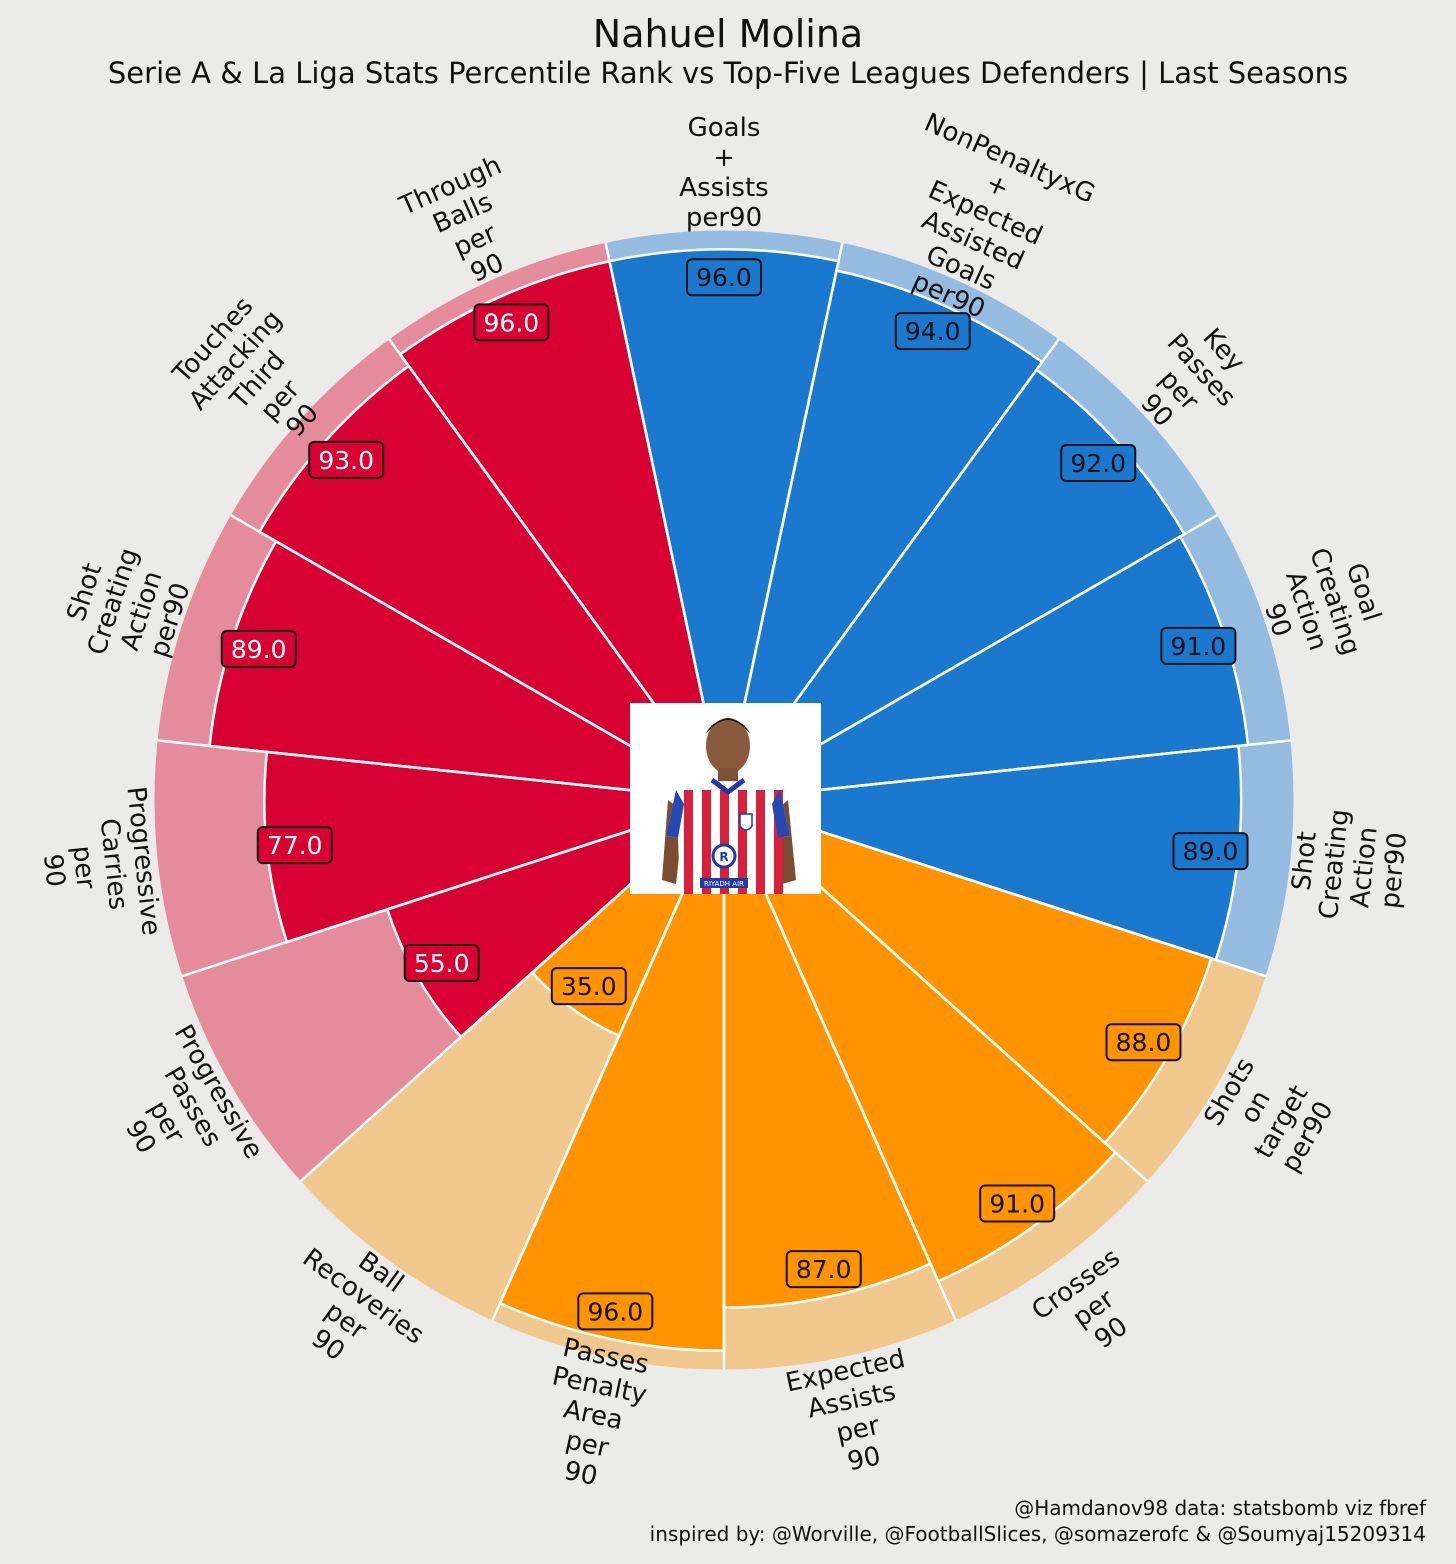  I want to click on value-badge-text: 35.0, so click(589, 986).